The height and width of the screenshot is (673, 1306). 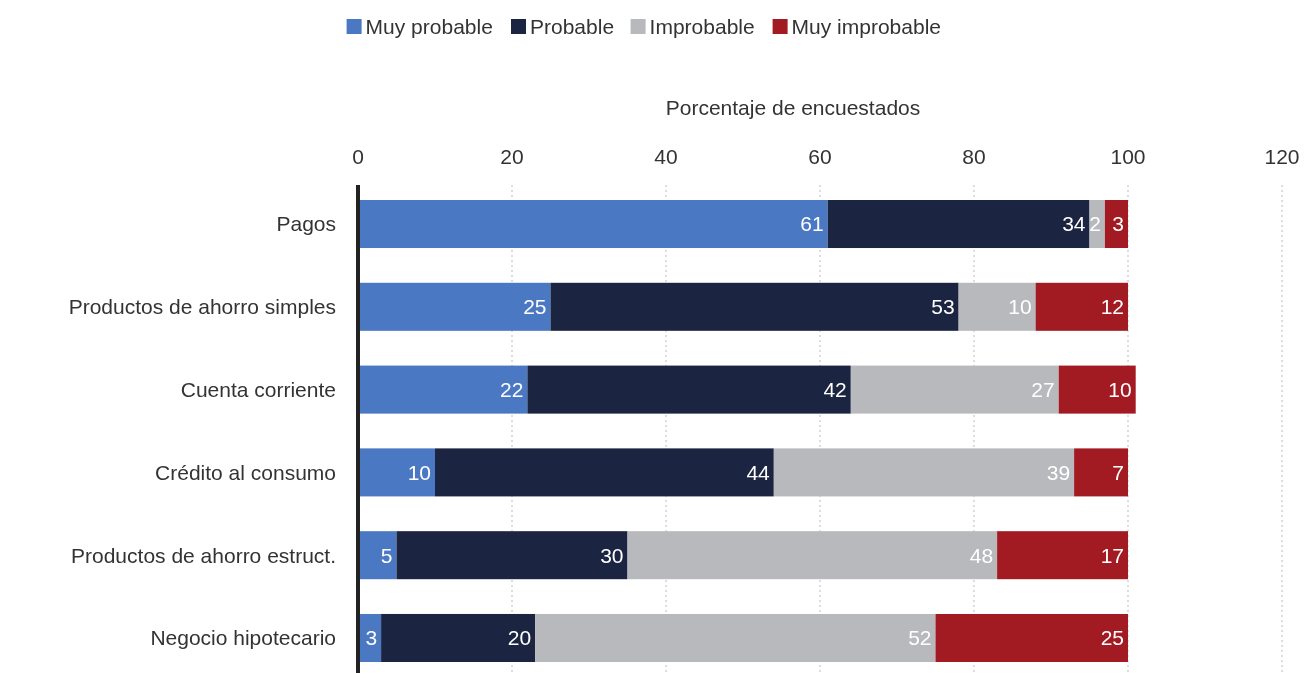 I want to click on x-tick-label: 80, so click(x=974, y=157).